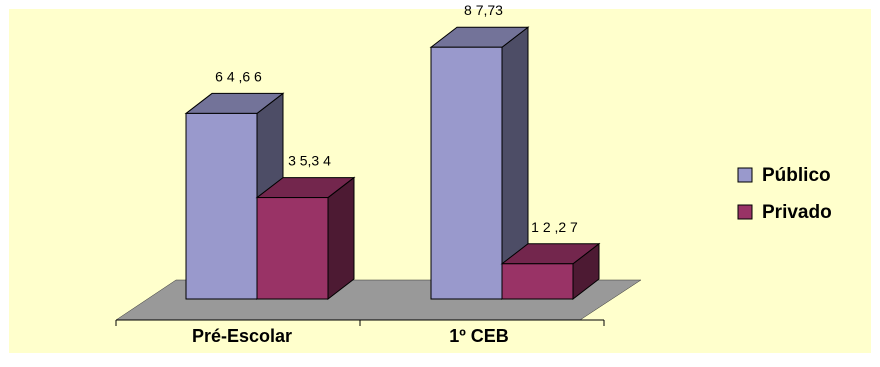 The image size is (880, 367). Describe the element at coordinates (309, 161) in the screenshot. I see `data-label: 3 5,3 4` at that location.